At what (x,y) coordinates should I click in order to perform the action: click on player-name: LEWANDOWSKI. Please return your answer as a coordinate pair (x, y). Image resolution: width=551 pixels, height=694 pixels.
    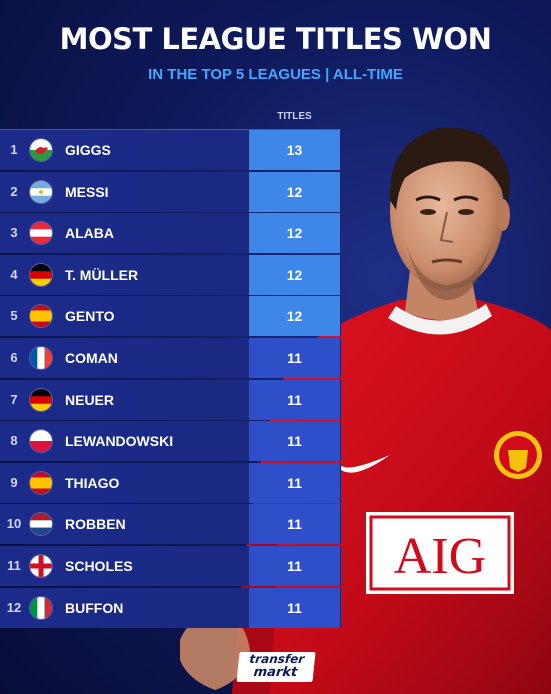
    Looking at the image, I should click on (119, 441).